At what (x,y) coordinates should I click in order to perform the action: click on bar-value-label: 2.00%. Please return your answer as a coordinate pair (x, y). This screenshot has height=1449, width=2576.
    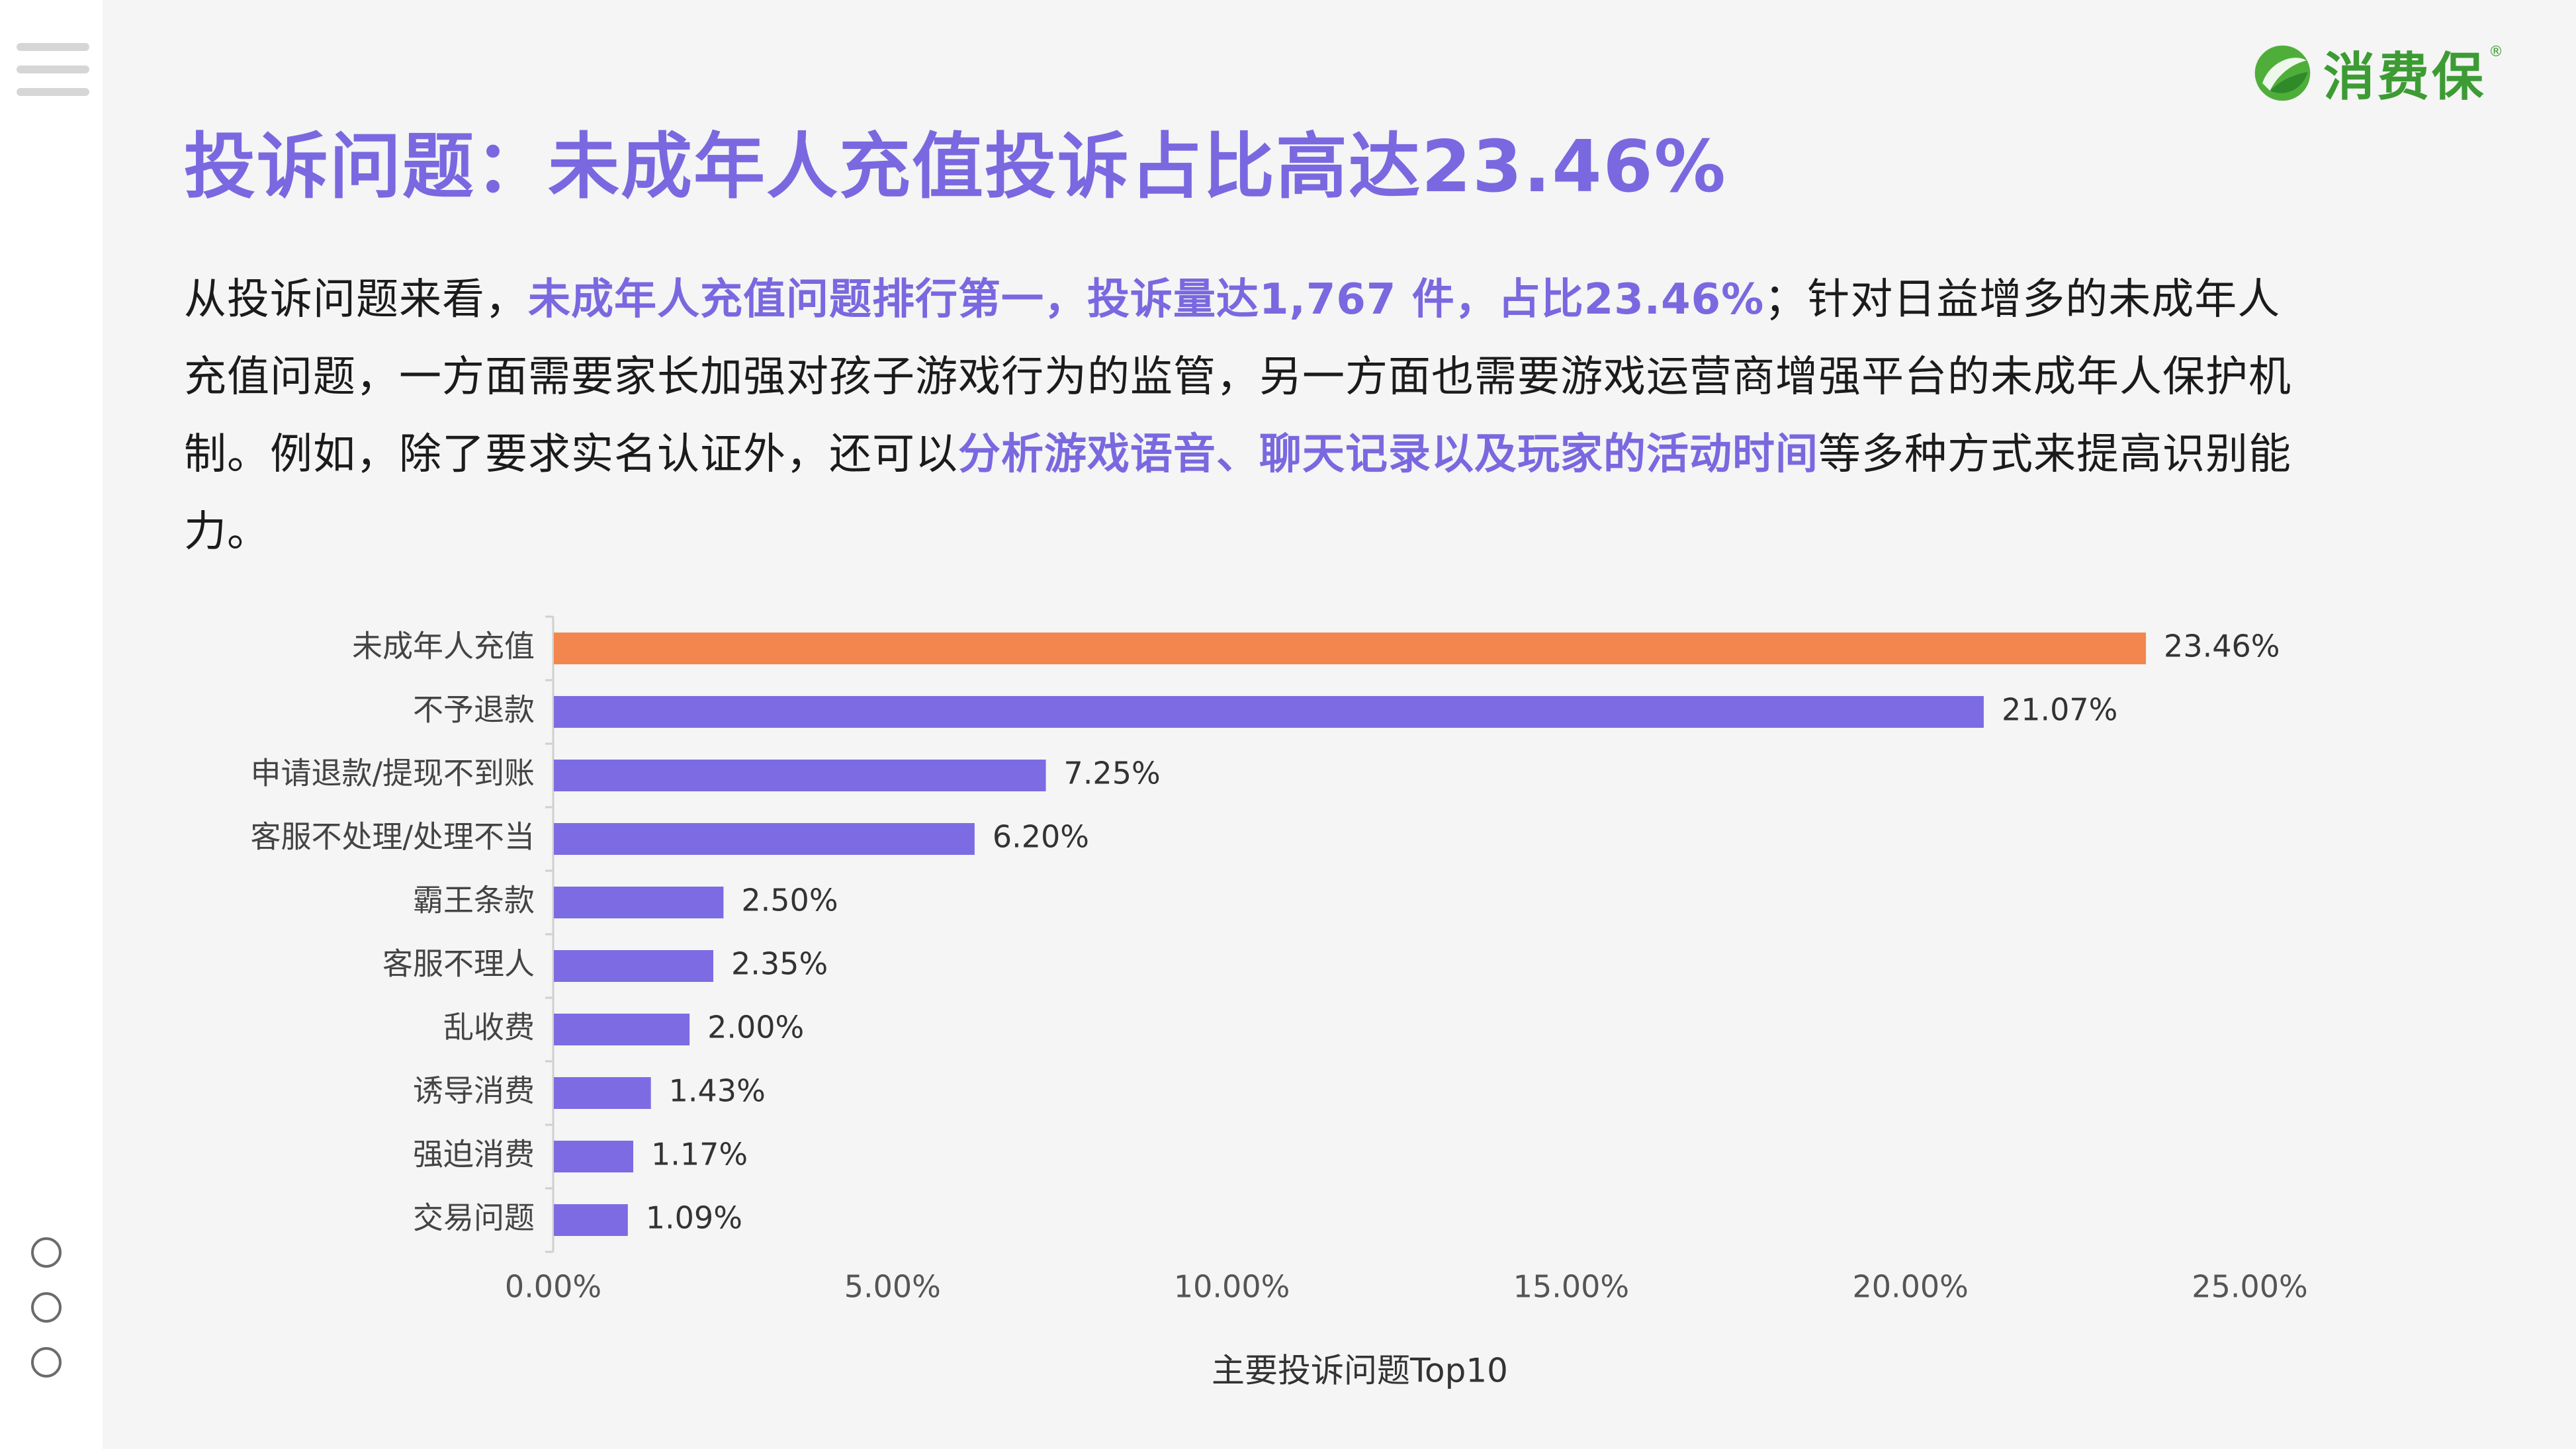
    Looking at the image, I should click on (755, 1027).